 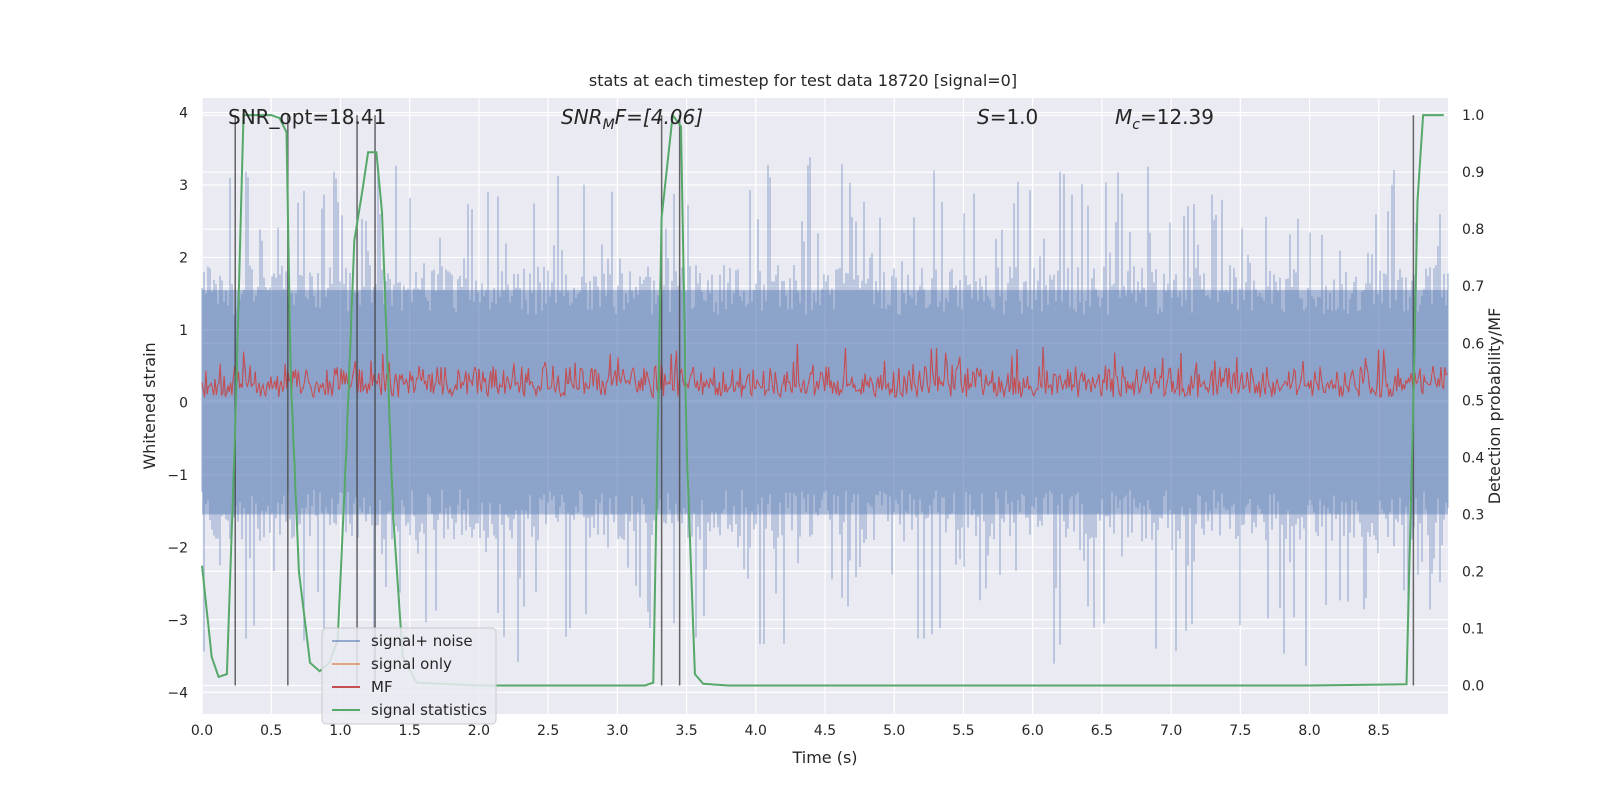 What do you see at coordinates (983, 117) in the screenshot?
I see `s-symbol: S` at bounding box center [983, 117].